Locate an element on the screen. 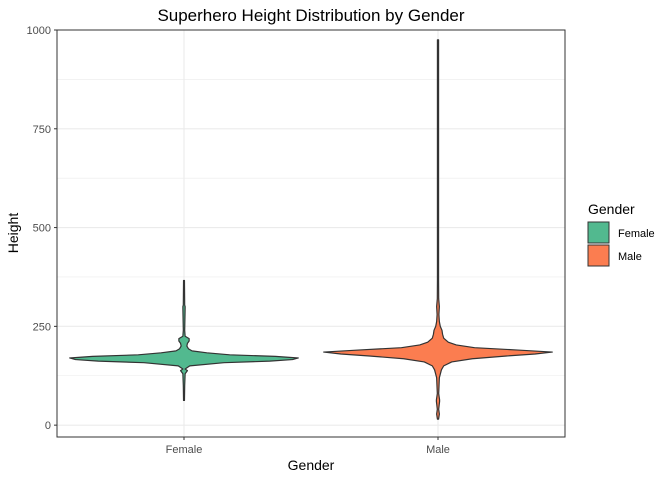 This screenshot has height=480, width=672. y-tick-label: 500 is located at coordinates (42, 229).